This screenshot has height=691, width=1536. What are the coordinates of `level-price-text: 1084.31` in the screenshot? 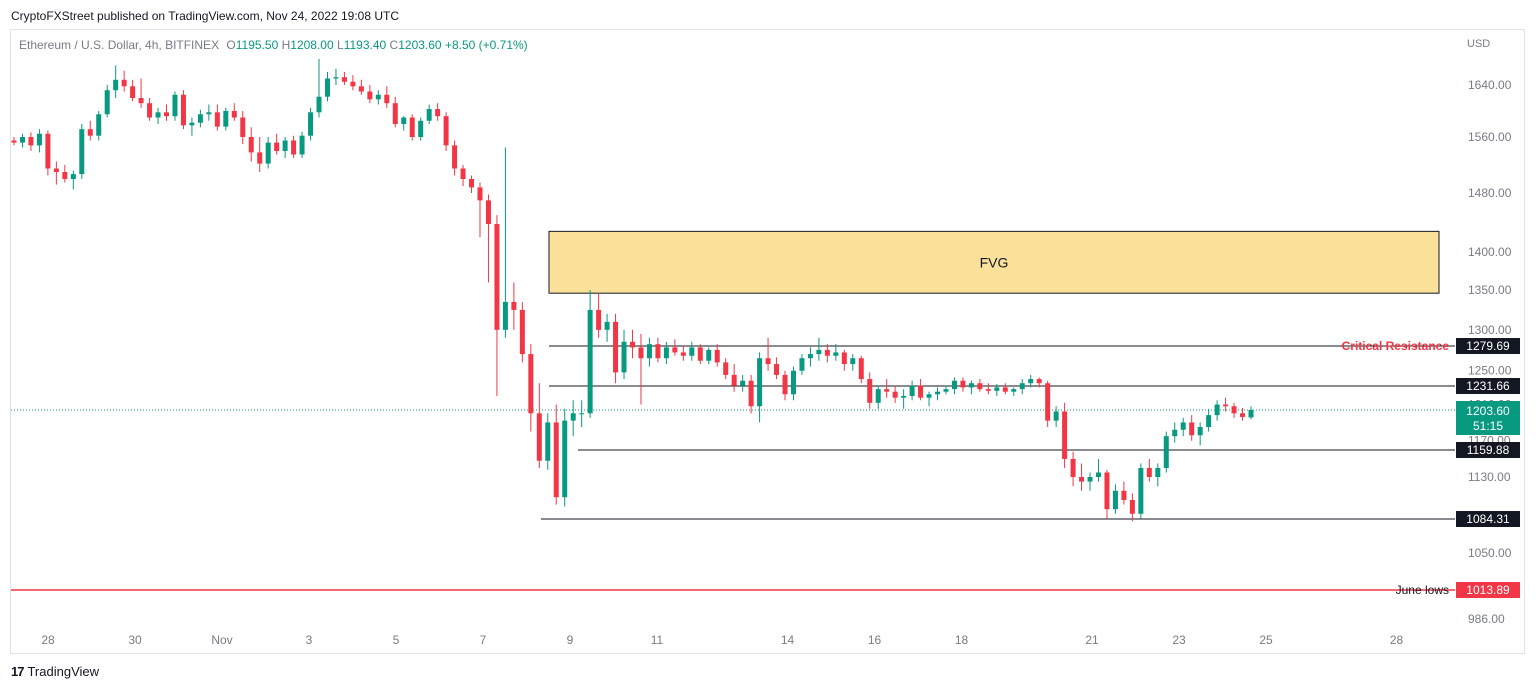 It's located at (1488, 519).